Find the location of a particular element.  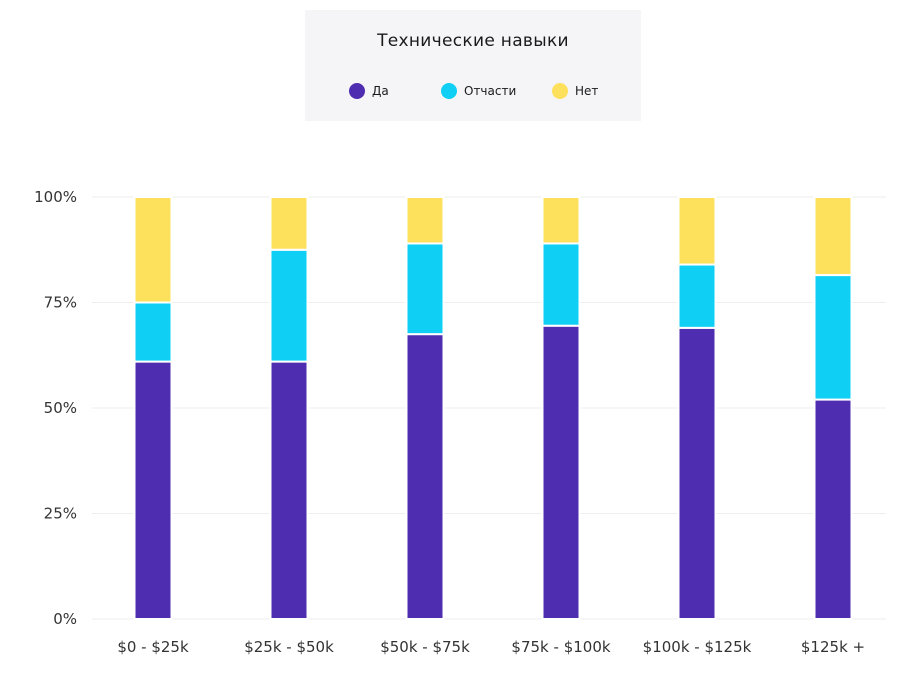

legend-swatch-no is located at coordinates (560, 91).